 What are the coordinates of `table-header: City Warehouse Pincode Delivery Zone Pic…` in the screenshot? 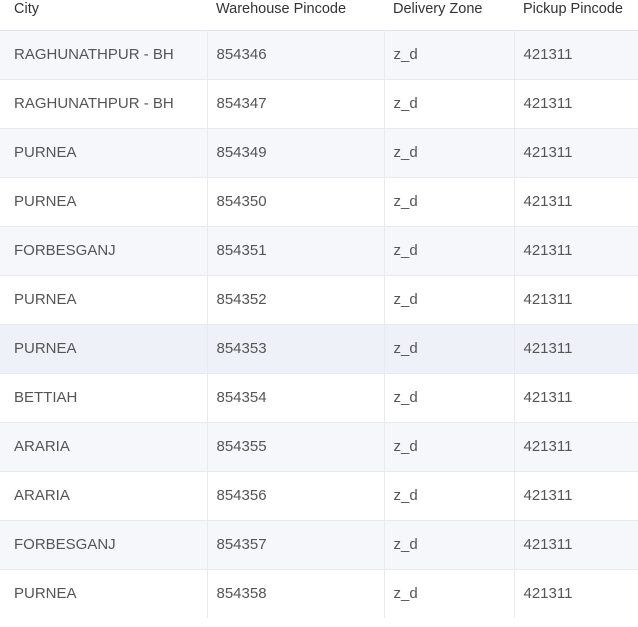 It's located at (319, 15).